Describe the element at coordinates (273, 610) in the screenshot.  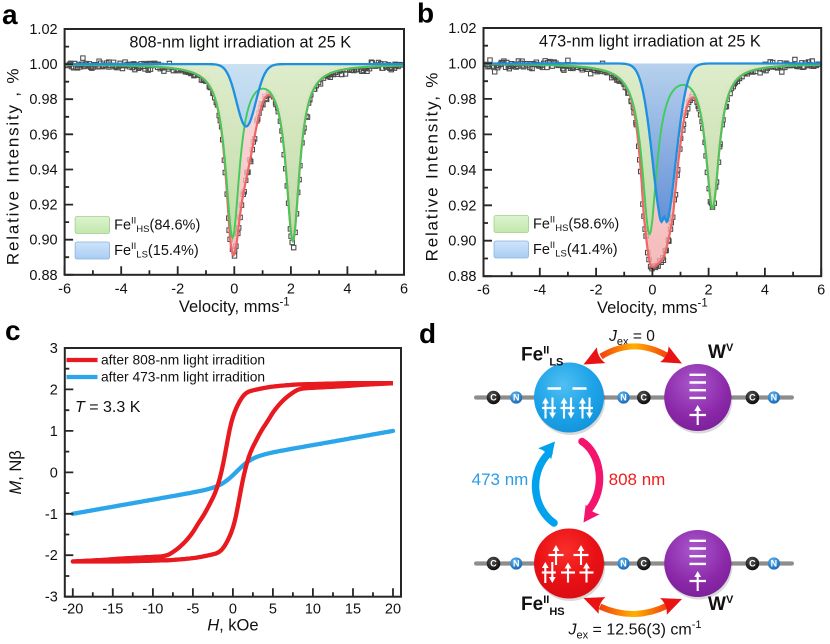
I see `svg-text: 5` at that location.